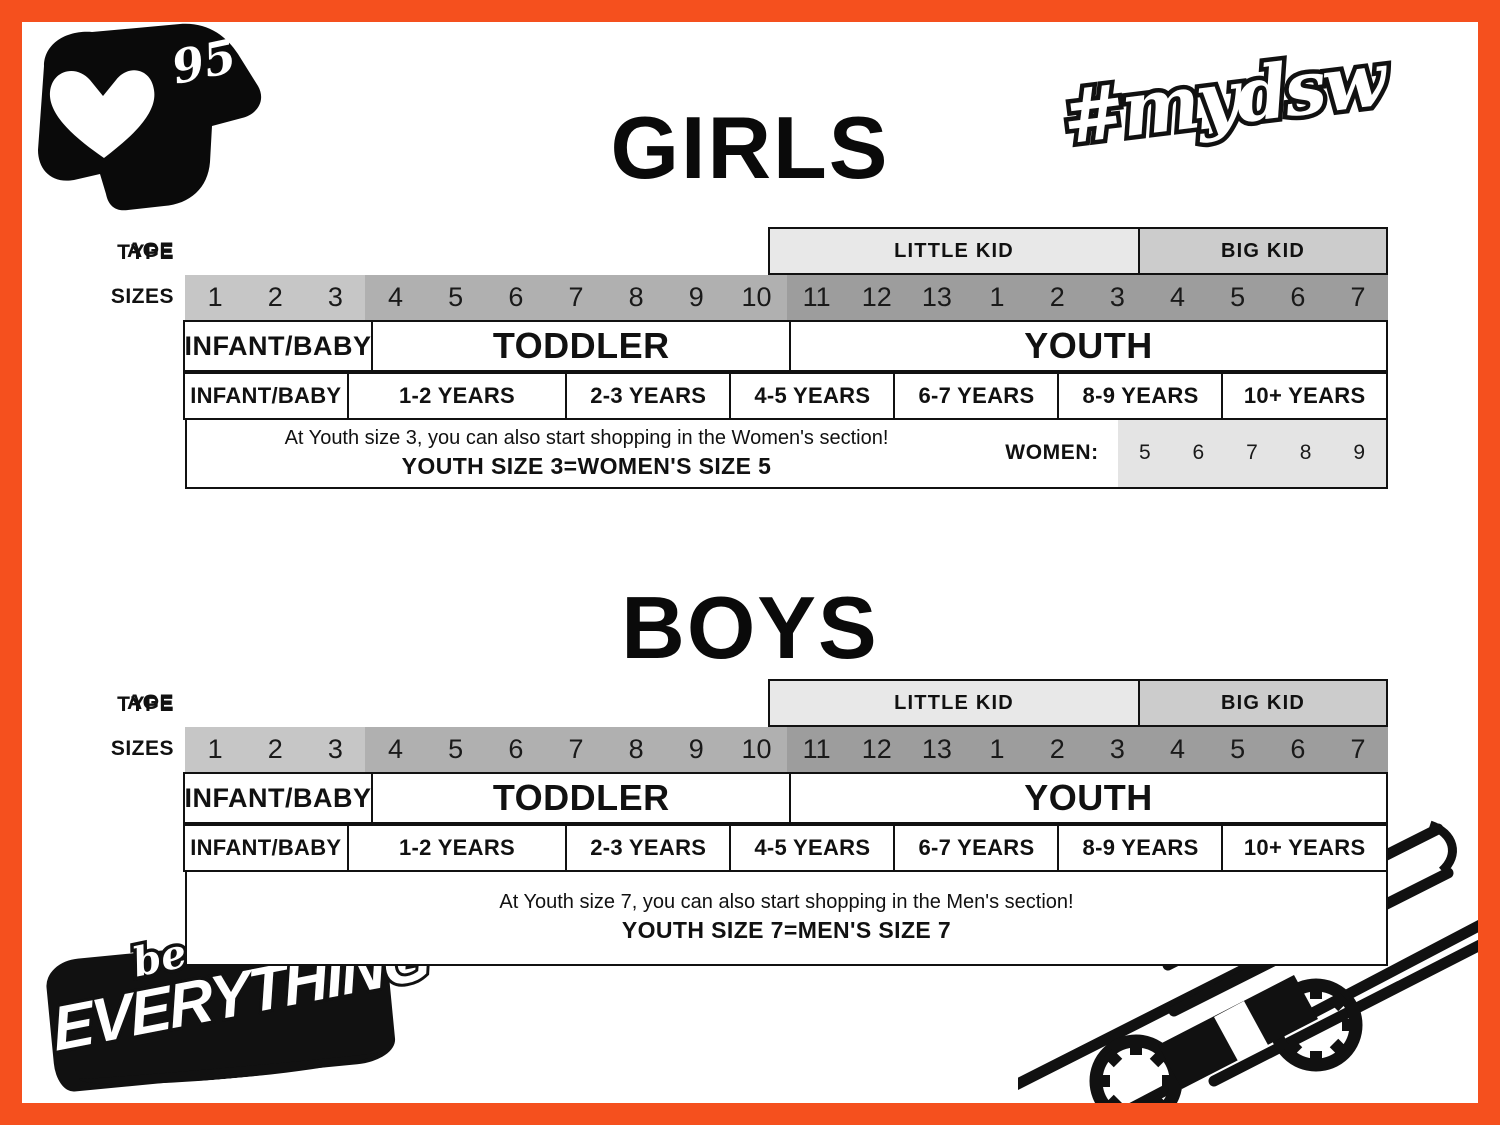 The image size is (1500, 1125). Describe the element at coordinates (976, 396) in the screenshot. I see `girls-age-cell: 6-7 YEARS` at that location.